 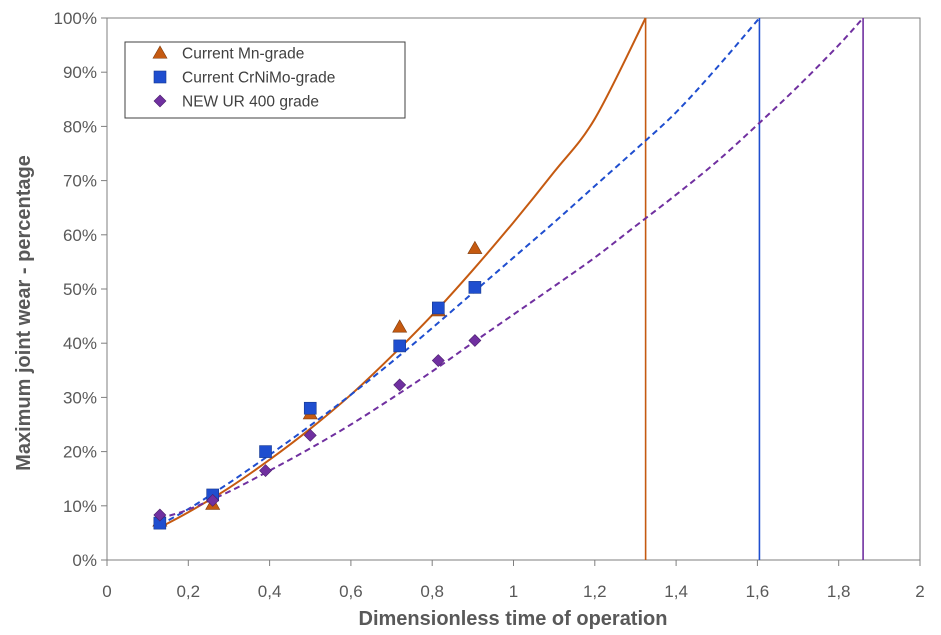 What do you see at coordinates (75, 18) in the screenshot?
I see `y-tick-label: 100%` at bounding box center [75, 18].